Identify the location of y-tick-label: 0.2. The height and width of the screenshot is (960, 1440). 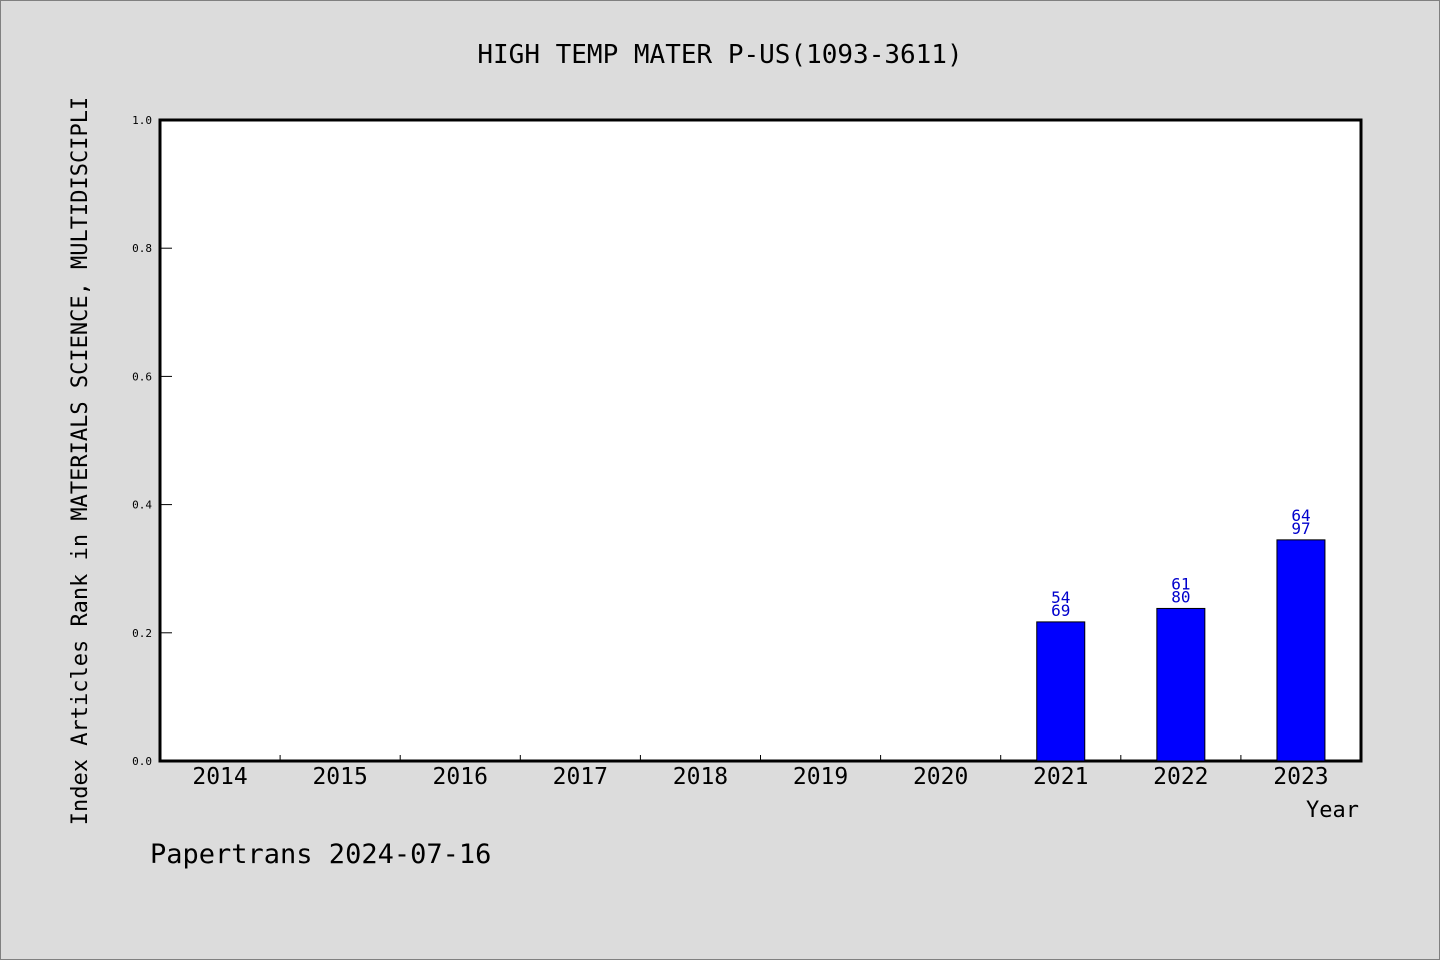
(142, 633).